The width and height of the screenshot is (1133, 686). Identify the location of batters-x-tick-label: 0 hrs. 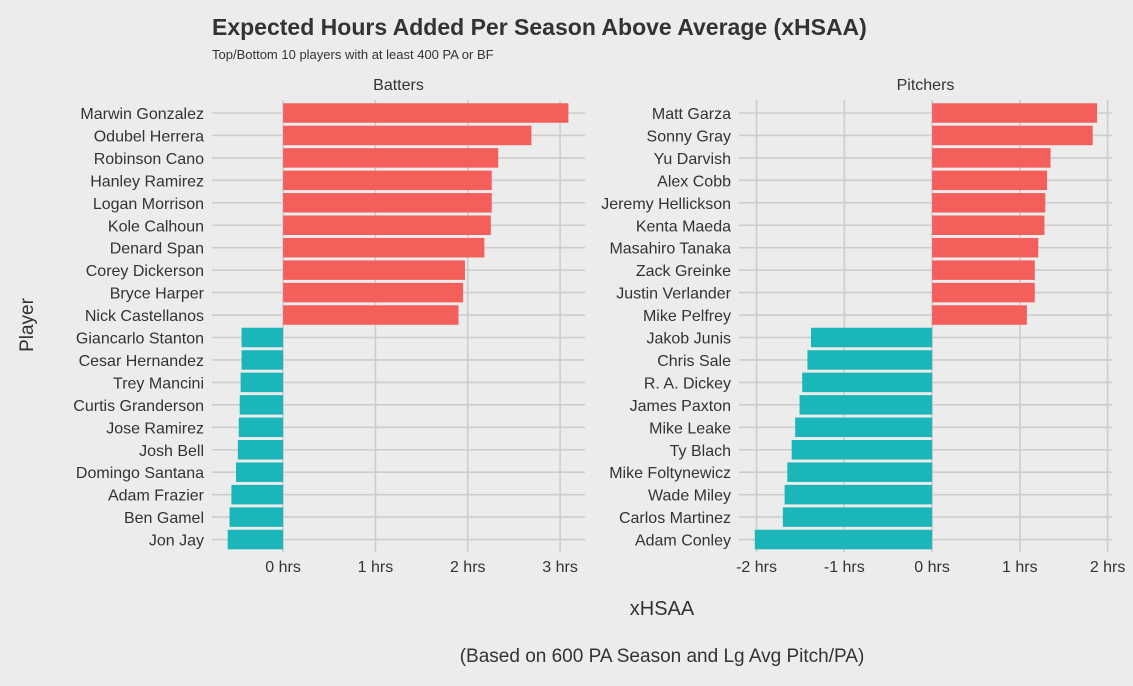
(283, 567).